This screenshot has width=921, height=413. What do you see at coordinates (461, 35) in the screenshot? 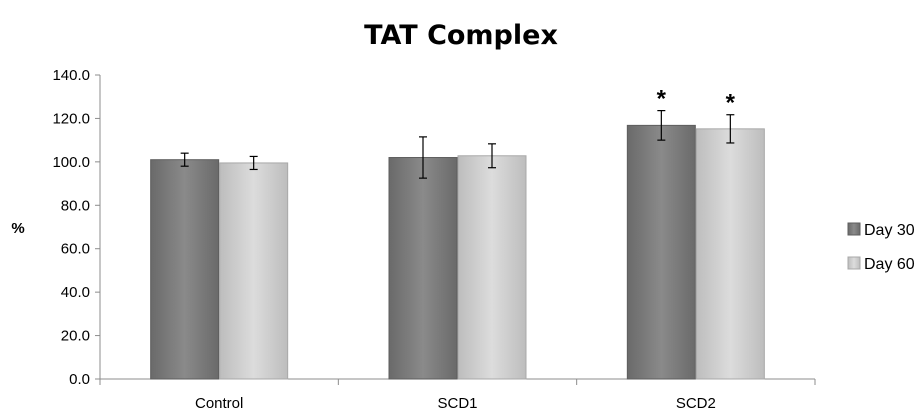
I see `chart-title: TAT Complex` at bounding box center [461, 35].